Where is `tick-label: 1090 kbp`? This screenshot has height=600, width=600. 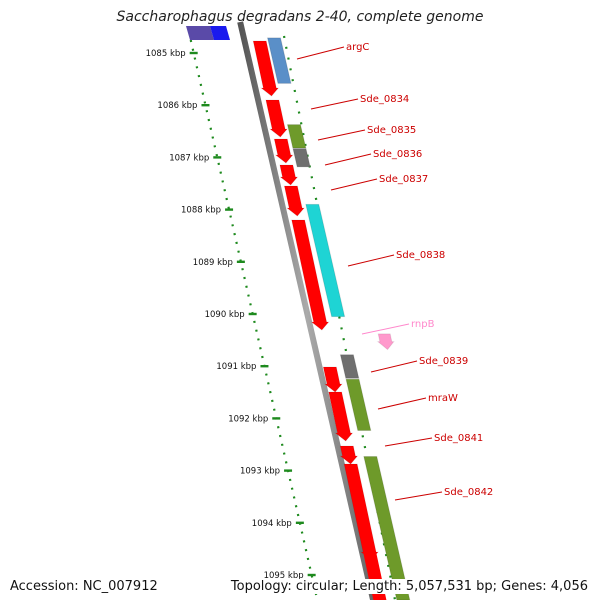 tick-label: 1090 kbp is located at coordinates (225, 315).